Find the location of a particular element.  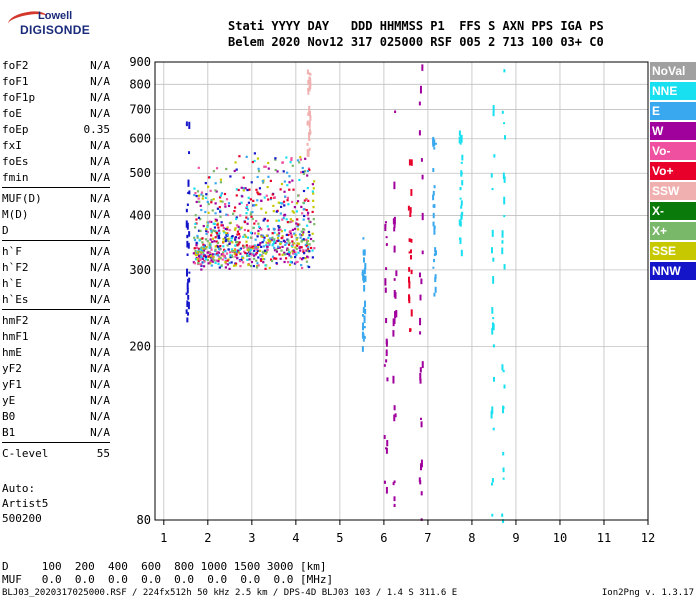

param-row: foF1p N/A is located at coordinates (56, 98).